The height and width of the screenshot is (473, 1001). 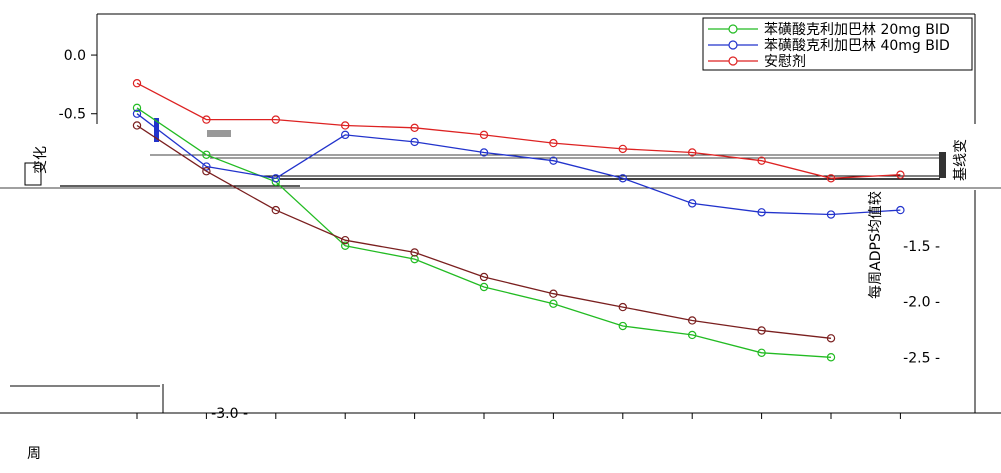 I want to click on upper-y-tick-label: -0.5, so click(x=72, y=115).